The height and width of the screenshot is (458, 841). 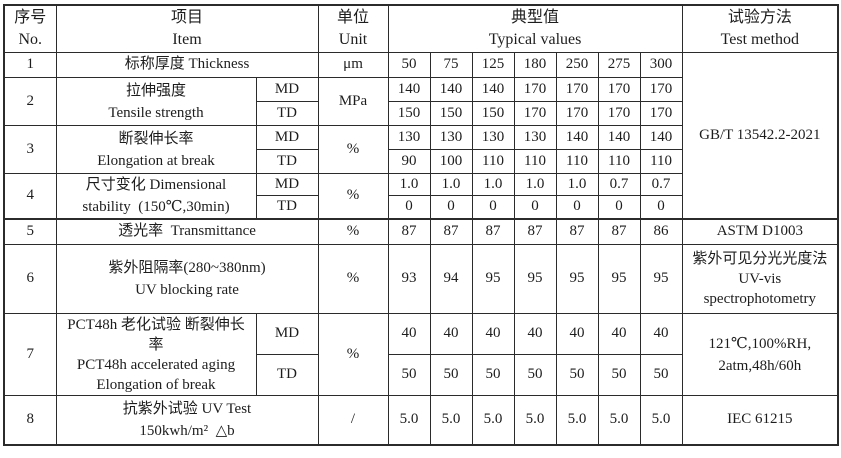 What do you see at coordinates (156, 112) in the screenshot?
I see `item-line-en: Tensile strength` at bounding box center [156, 112].